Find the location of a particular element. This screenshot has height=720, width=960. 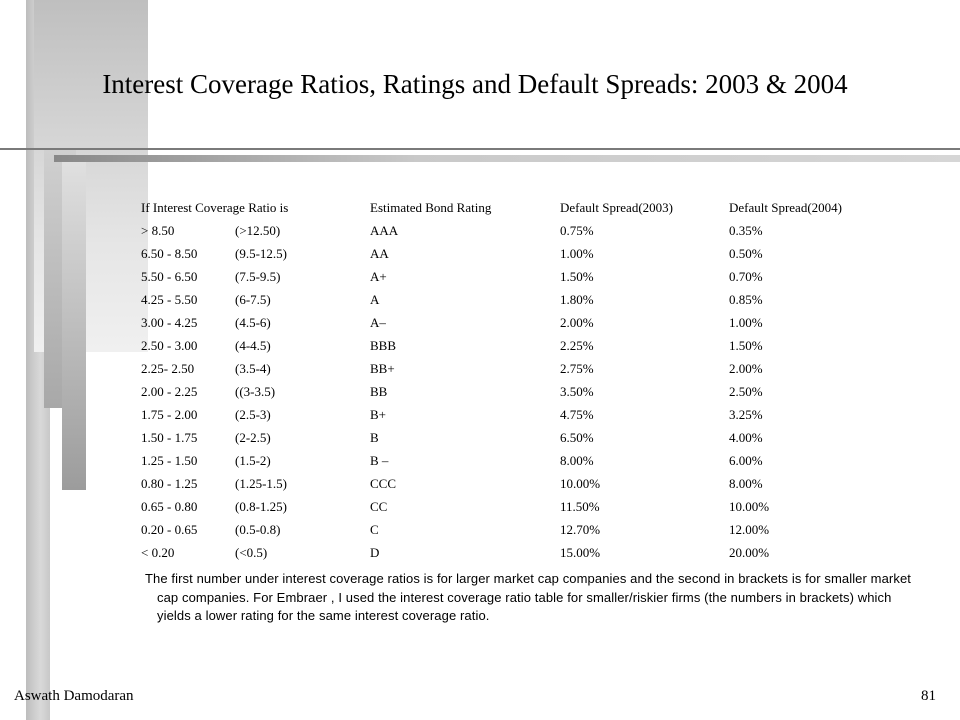

table-row: 2.25- 2.50 (3.5-4) BB+ 2.75% 2.00% is located at coordinates (505, 368).